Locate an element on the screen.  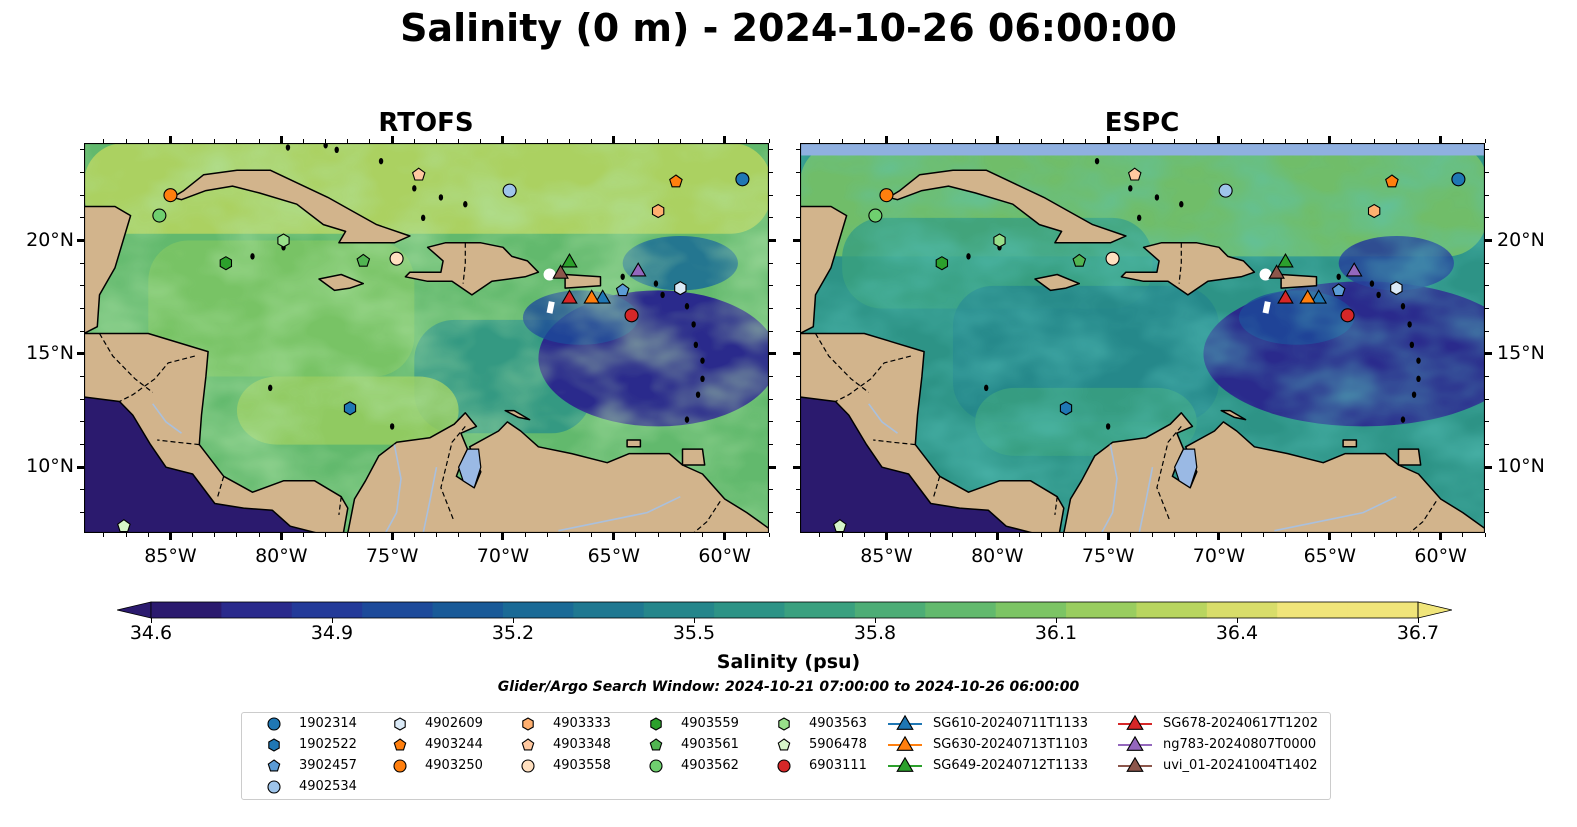
no-data-band is located at coordinates (1142, 149).